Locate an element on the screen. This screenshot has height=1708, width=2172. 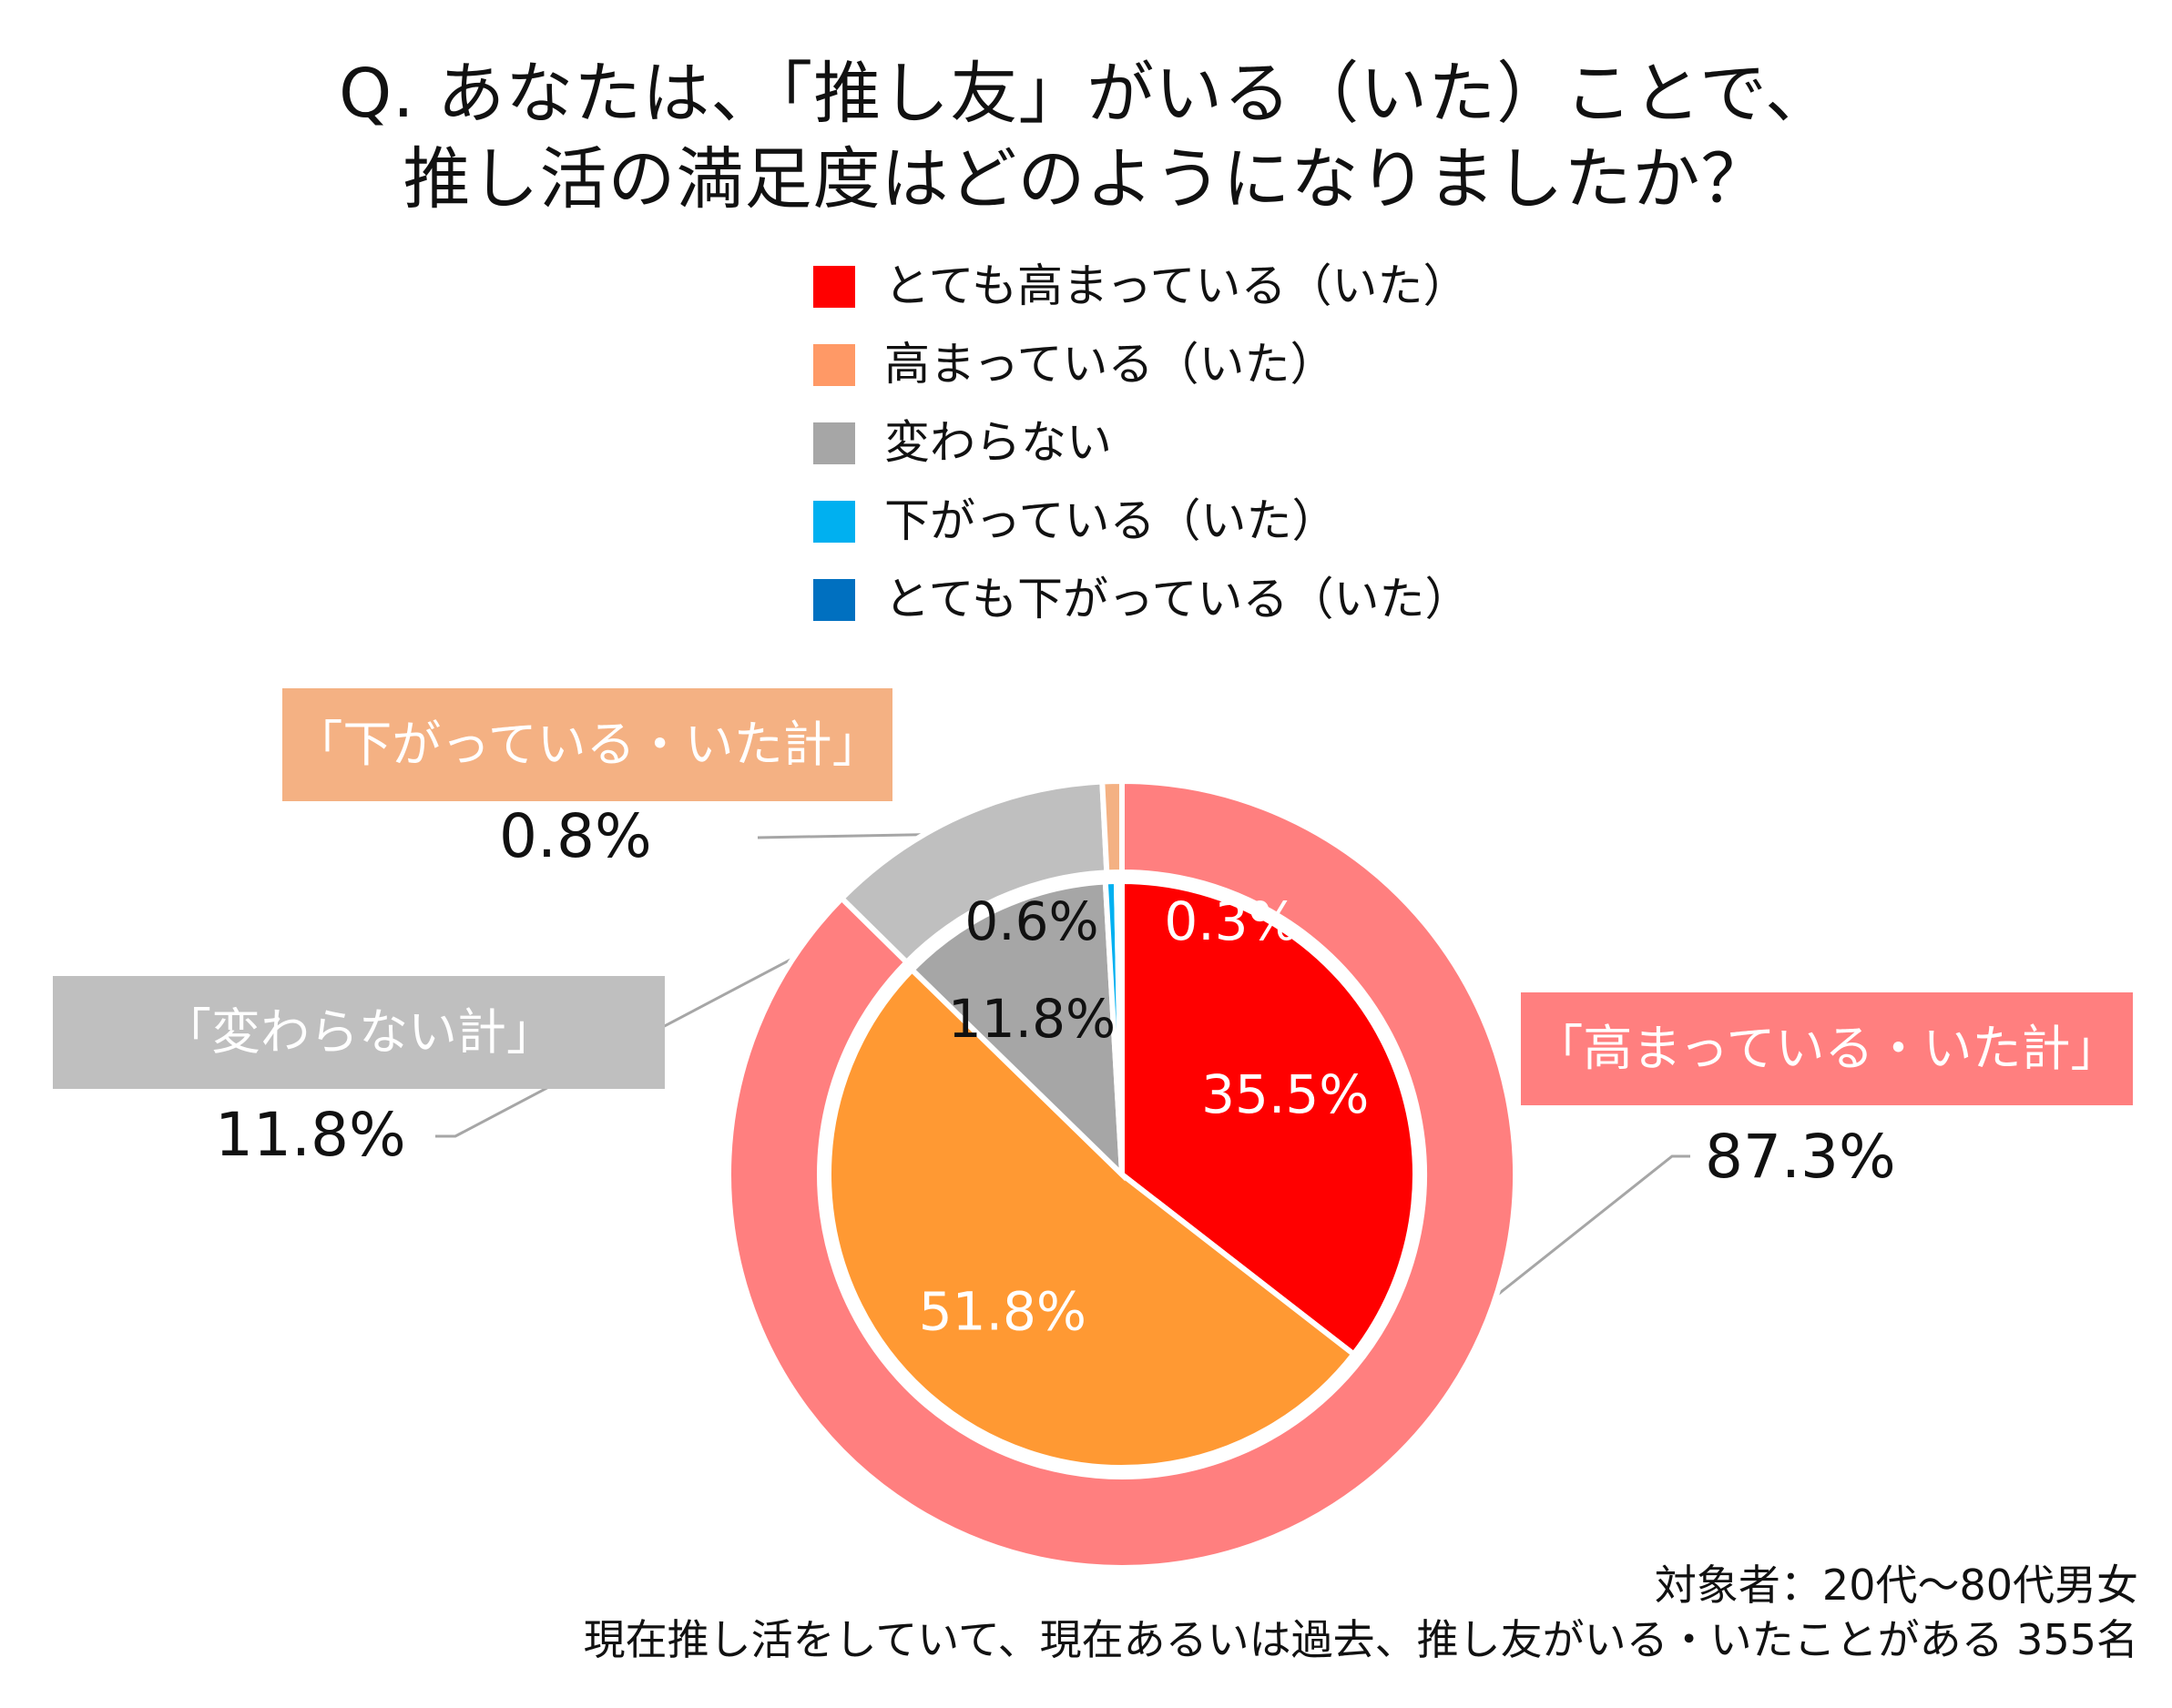
legend-swatch-unchanged is located at coordinates (834, 443).